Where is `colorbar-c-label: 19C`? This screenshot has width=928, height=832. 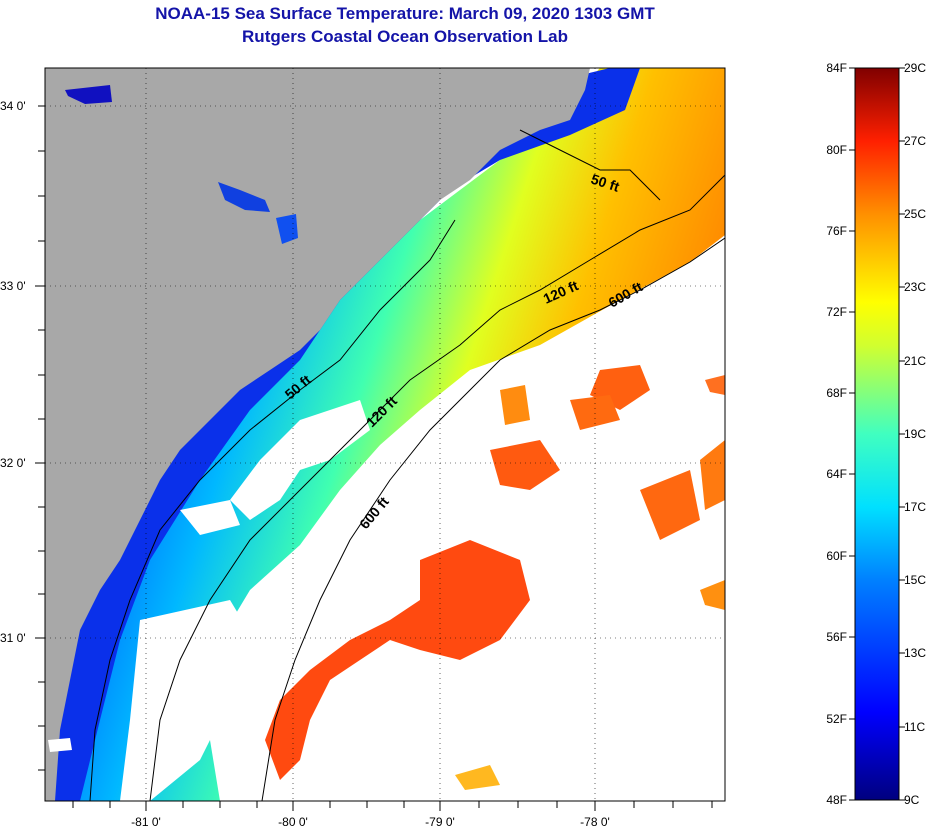
colorbar-c-label: 19C is located at coordinates (915, 434).